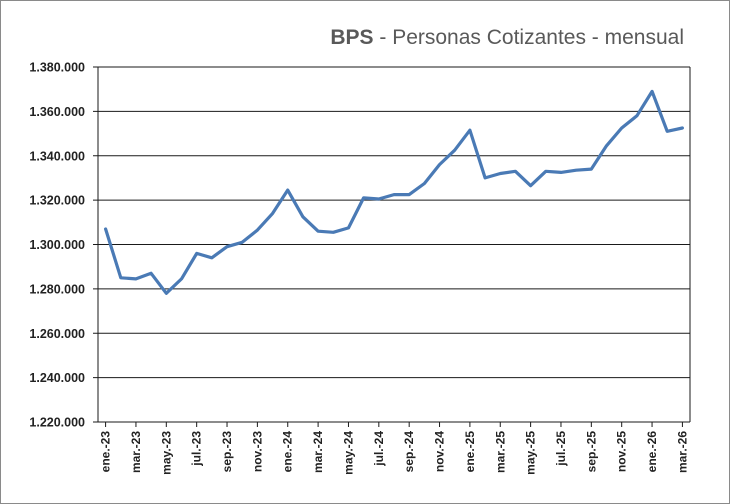 This screenshot has height=504, width=730. Describe the element at coordinates (57, 423) in the screenshot. I see `y-tick-label: 1.220.000` at that location.